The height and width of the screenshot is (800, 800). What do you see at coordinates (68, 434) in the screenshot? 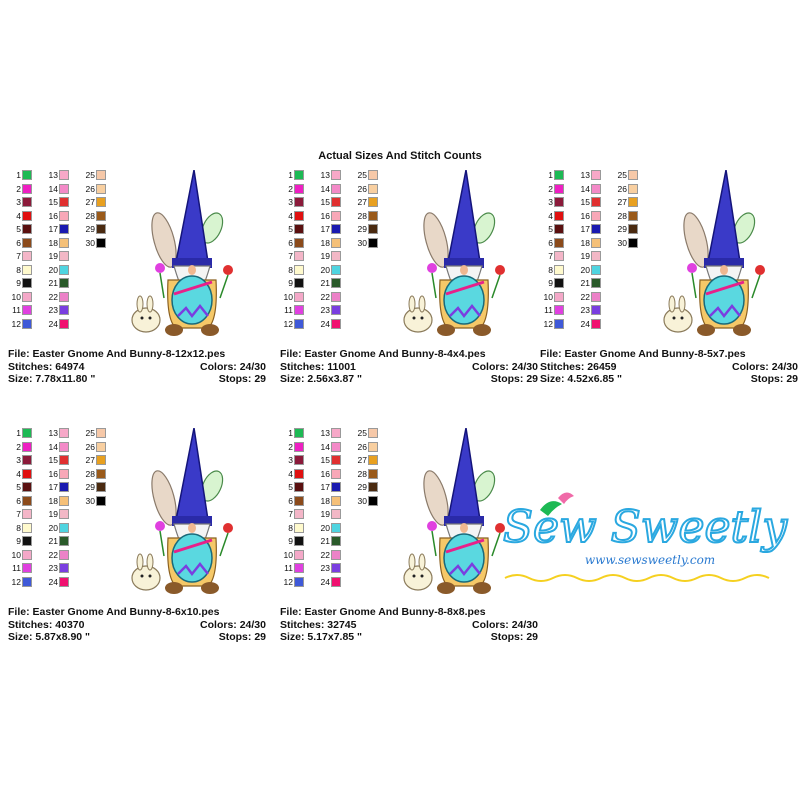
I see `palette-entry: 1` at bounding box center [68, 434].